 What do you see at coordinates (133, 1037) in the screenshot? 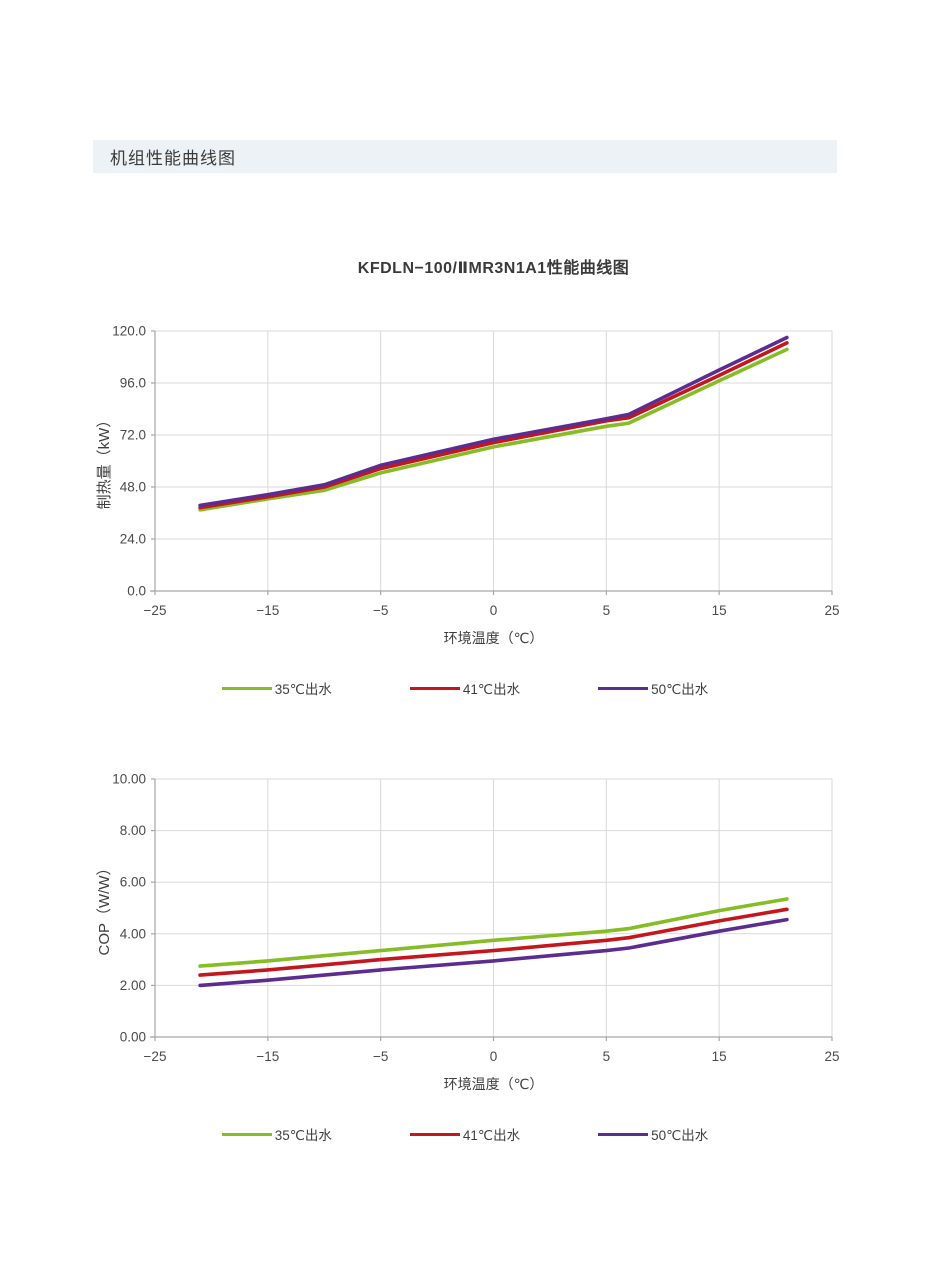
I see `y-tick-label: 0.00` at bounding box center [133, 1037].